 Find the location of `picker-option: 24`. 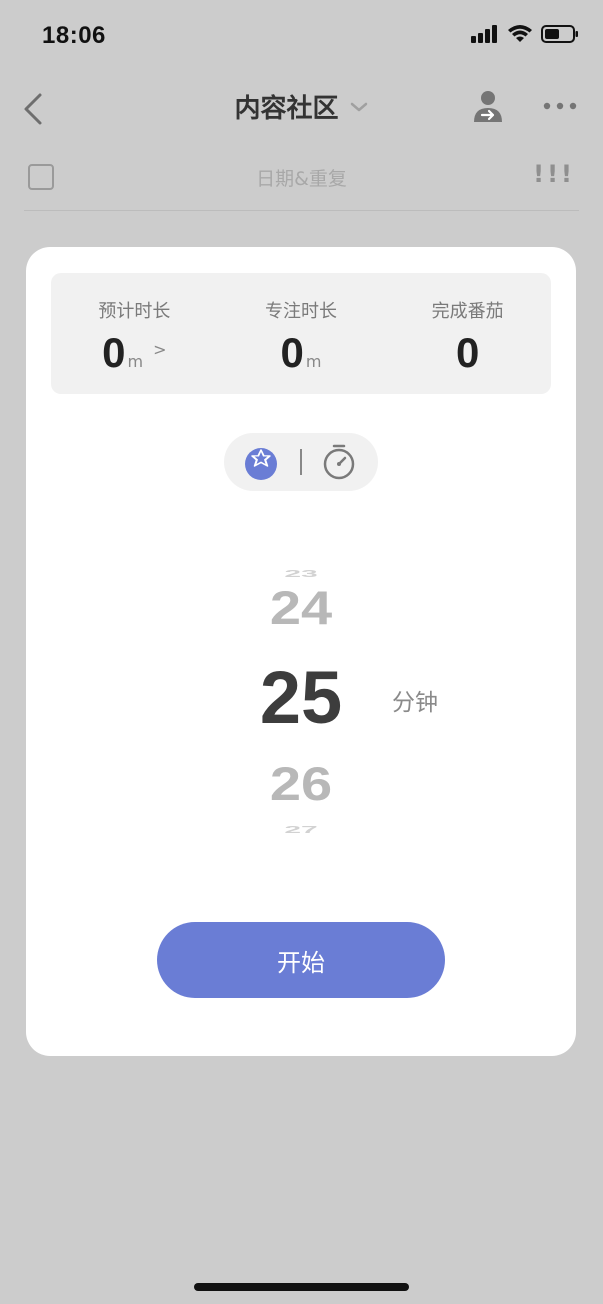

picker-option: 24 is located at coordinates (301, 607).